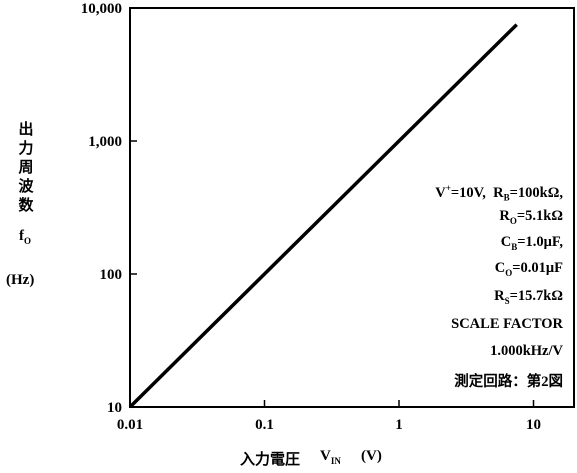 The width and height of the screenshot is (577, 473). Describe the element at coordinates (270, 460) in the screenshot. I see `xlabel-text: 入力電圧` at that location.